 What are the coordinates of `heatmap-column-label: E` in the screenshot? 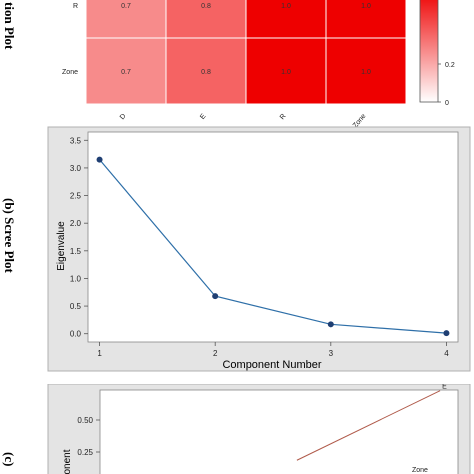 It's located at (203, 117).